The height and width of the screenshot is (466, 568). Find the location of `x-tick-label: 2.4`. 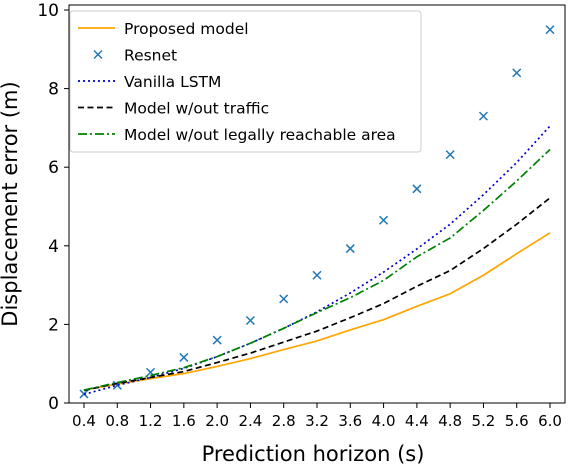

x-tick-label: 2.4 is located at coordinates (250, 421).